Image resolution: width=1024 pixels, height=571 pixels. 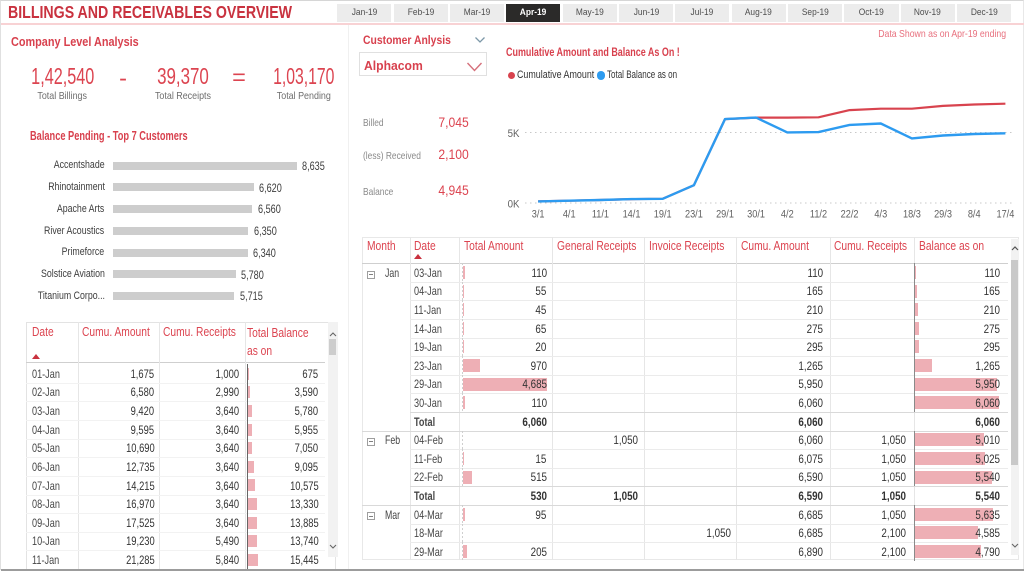 I want to click on svg-text: 11/2, so click(x=819, y=215).